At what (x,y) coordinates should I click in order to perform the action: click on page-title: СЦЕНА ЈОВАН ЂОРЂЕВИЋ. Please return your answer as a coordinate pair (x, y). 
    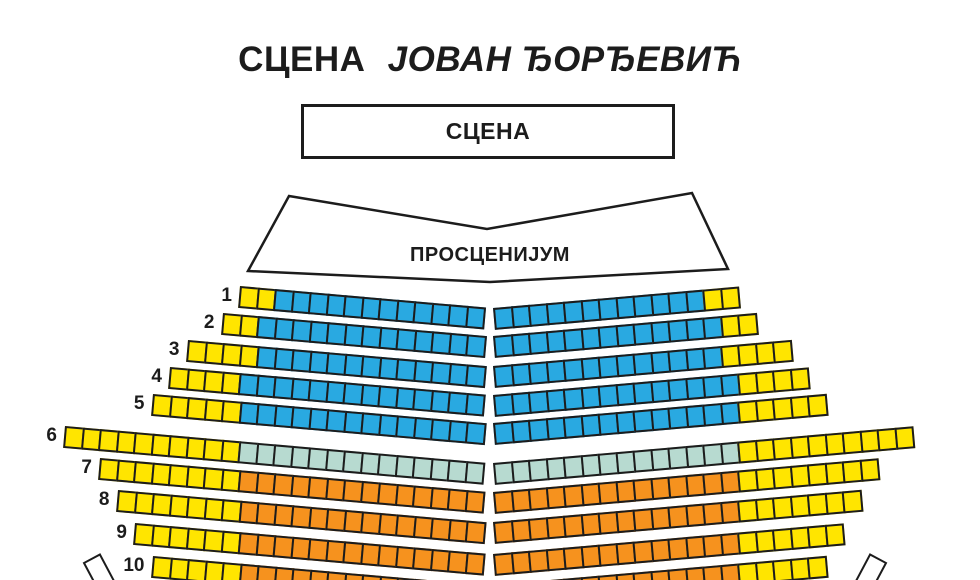
    Looking at the image, I should click on (490, 60).